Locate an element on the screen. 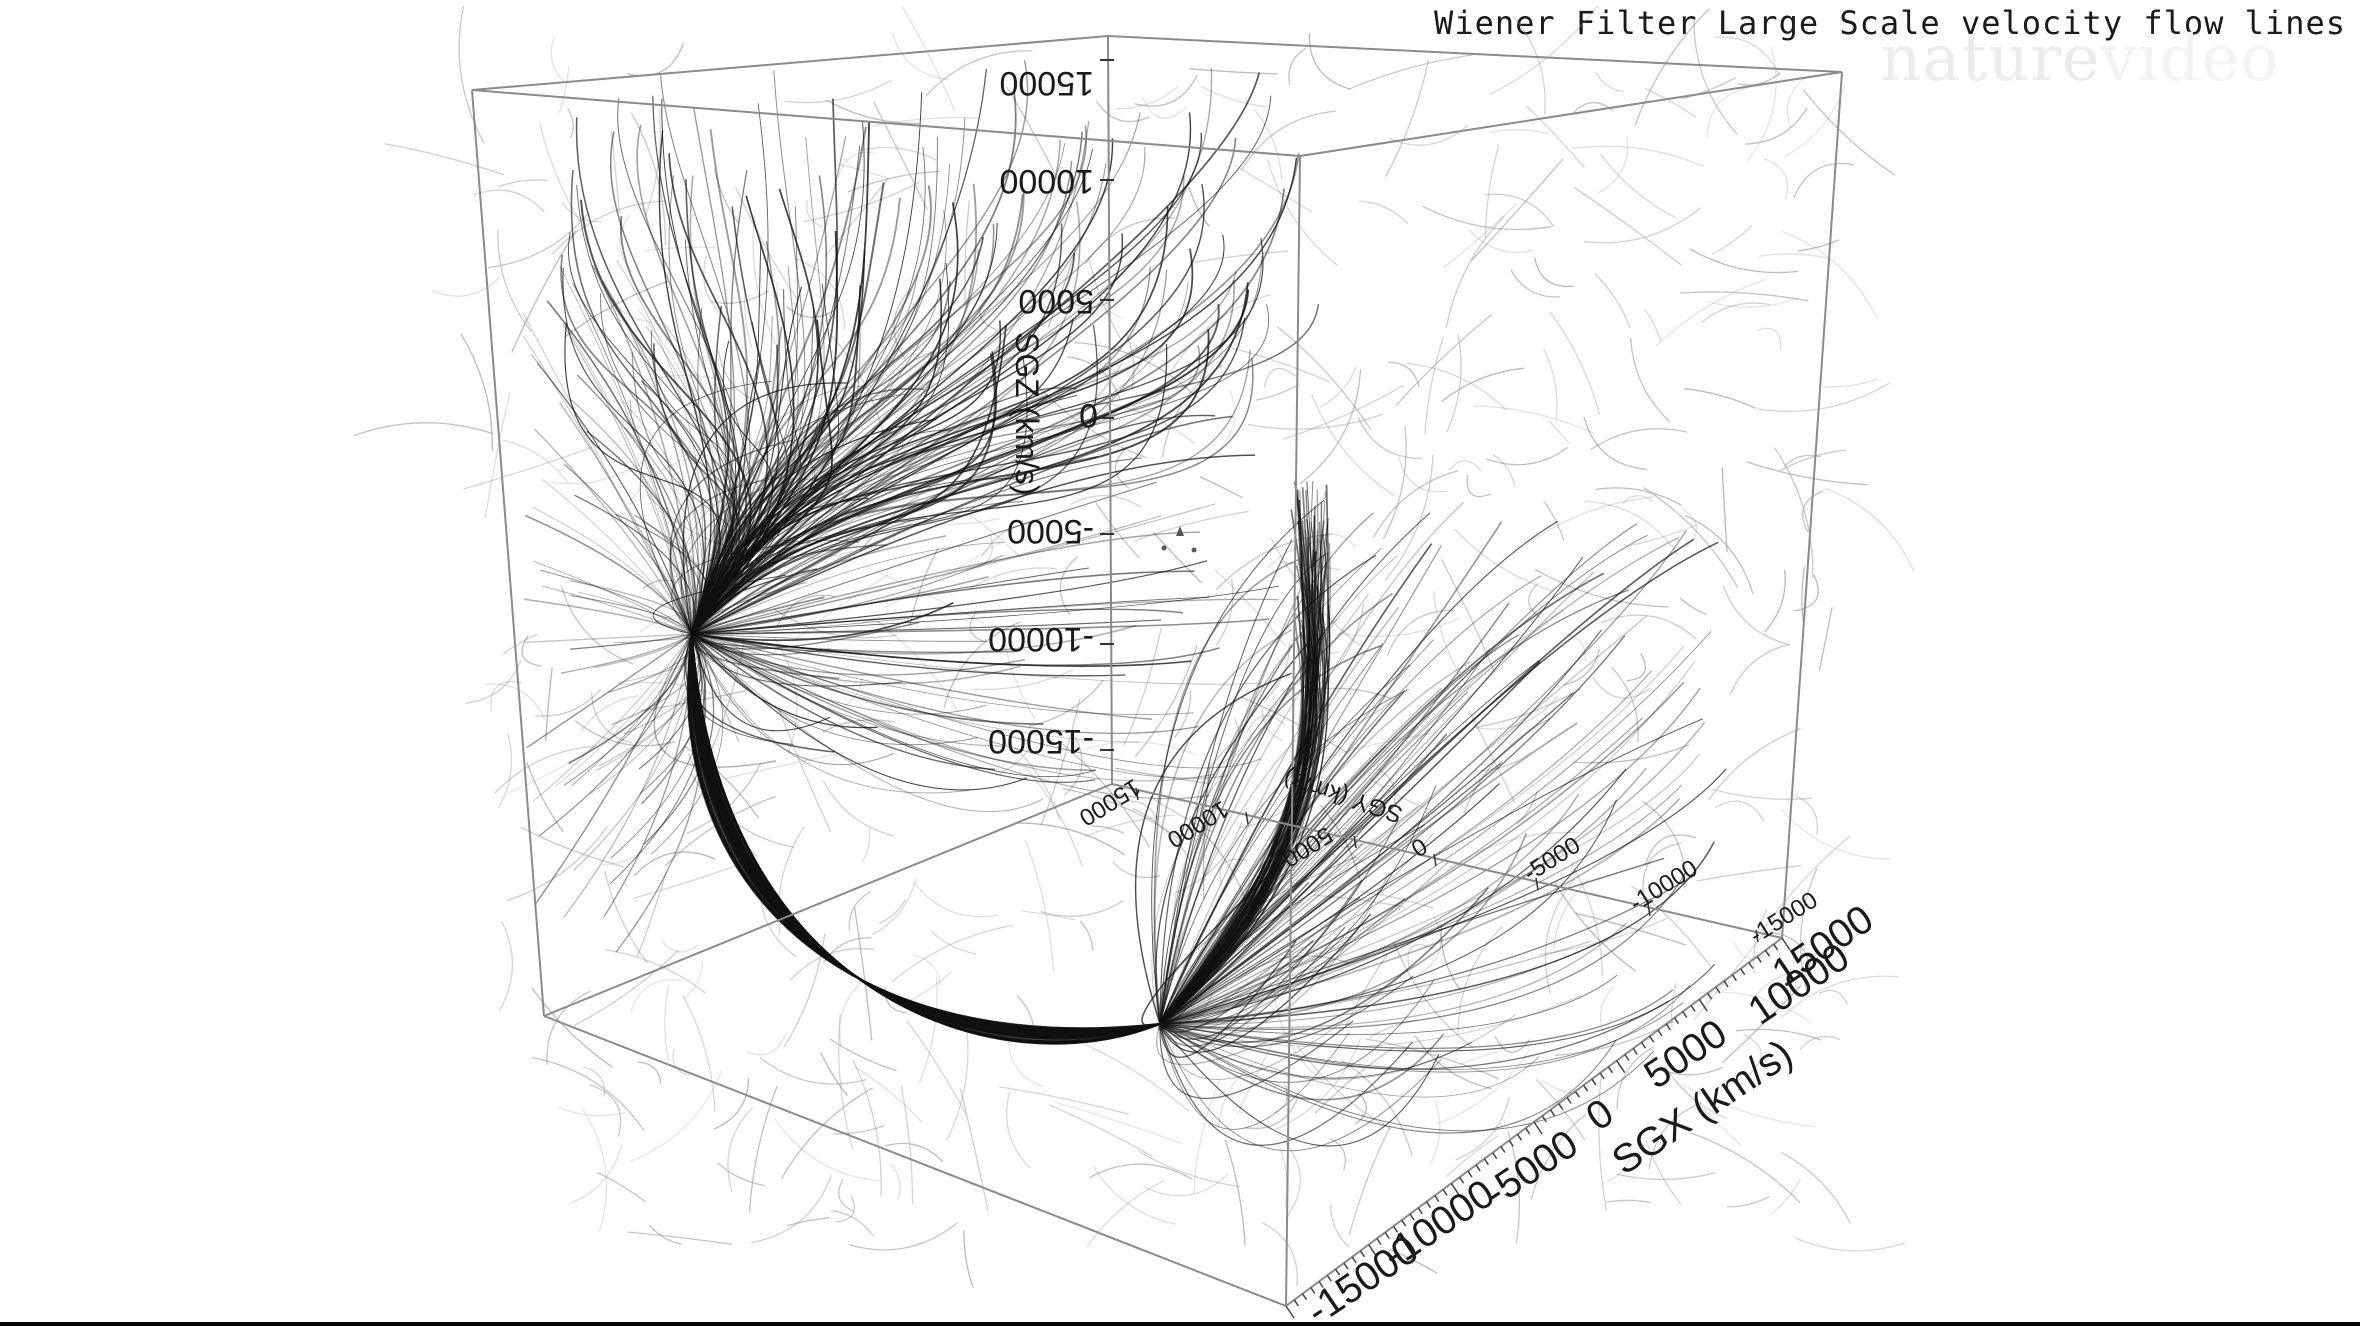 This screenshot has width=2360, height=1326. z-axis-tick-labels: 15000 10000 5000 0 -5000 -10000 -15000 is located at coordinates (1043, 412).